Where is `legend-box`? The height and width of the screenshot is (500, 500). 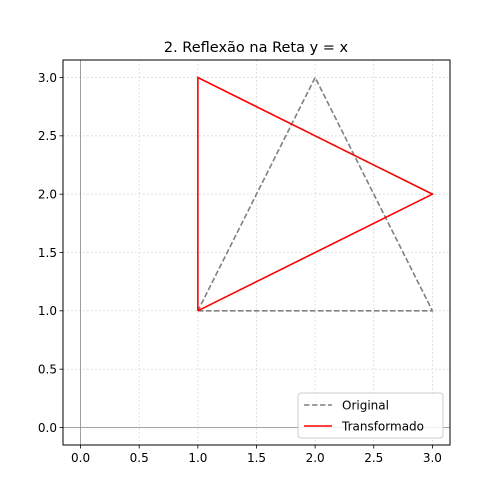
legend-box is located at coordinates (370, 415).